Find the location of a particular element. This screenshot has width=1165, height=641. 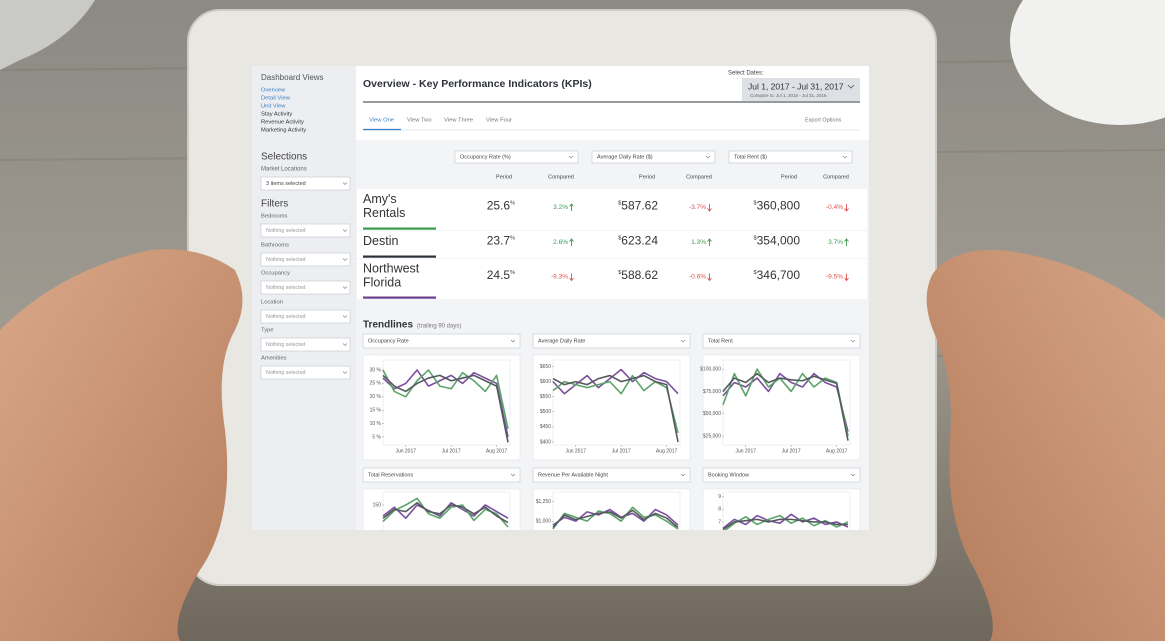

y-tick-label: 10 % is located at coordinates (376, 424).